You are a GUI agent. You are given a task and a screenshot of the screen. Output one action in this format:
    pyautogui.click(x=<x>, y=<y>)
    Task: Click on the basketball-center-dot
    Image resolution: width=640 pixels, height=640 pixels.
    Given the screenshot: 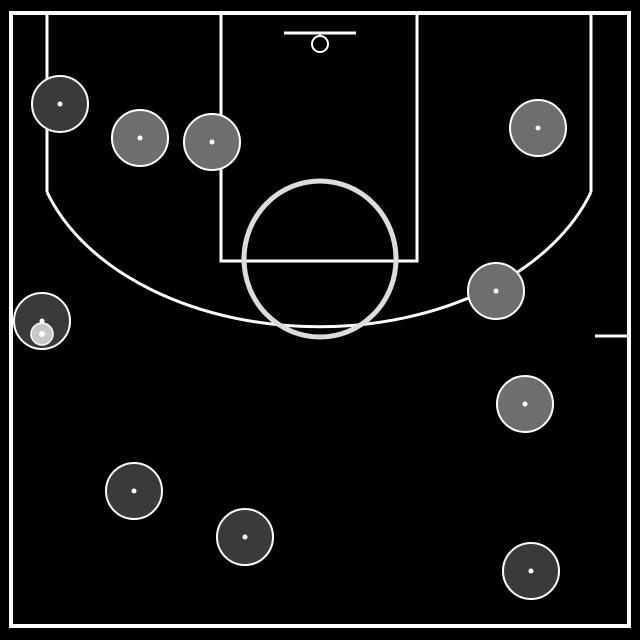 What is the action you would take?
    pyautogui.click(x=42, y=334)
    